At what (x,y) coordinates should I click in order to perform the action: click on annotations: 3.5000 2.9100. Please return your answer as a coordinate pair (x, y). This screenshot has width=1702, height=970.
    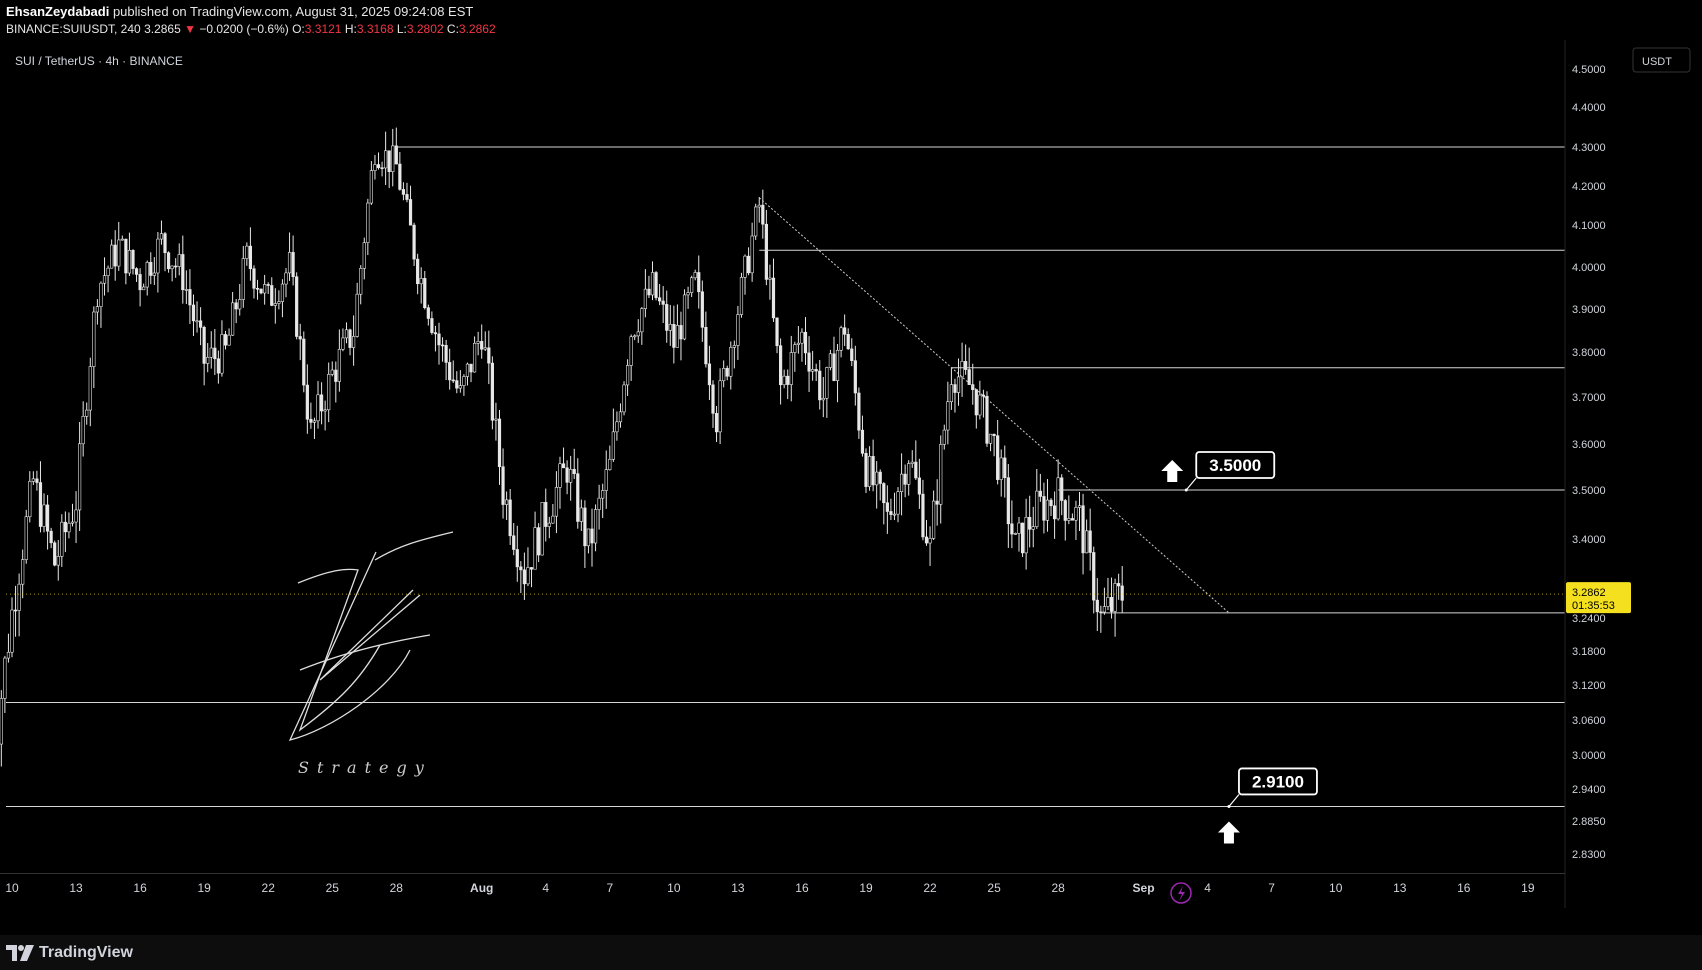
    Looking at the image, I should click on (1239, 647).